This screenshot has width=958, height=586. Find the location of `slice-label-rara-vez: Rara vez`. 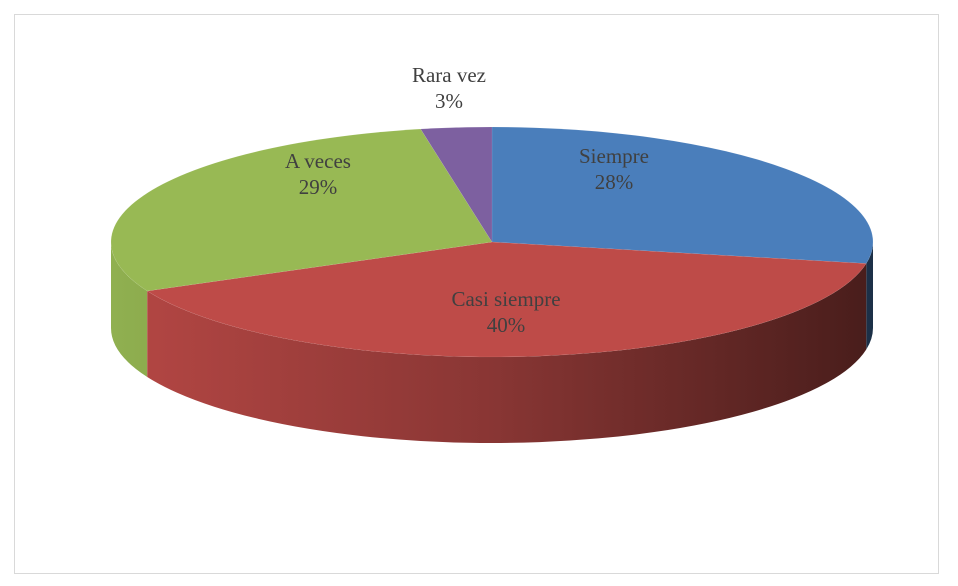

slice-label-rara-vez: Rara vez is located at coordinates (449, 75).